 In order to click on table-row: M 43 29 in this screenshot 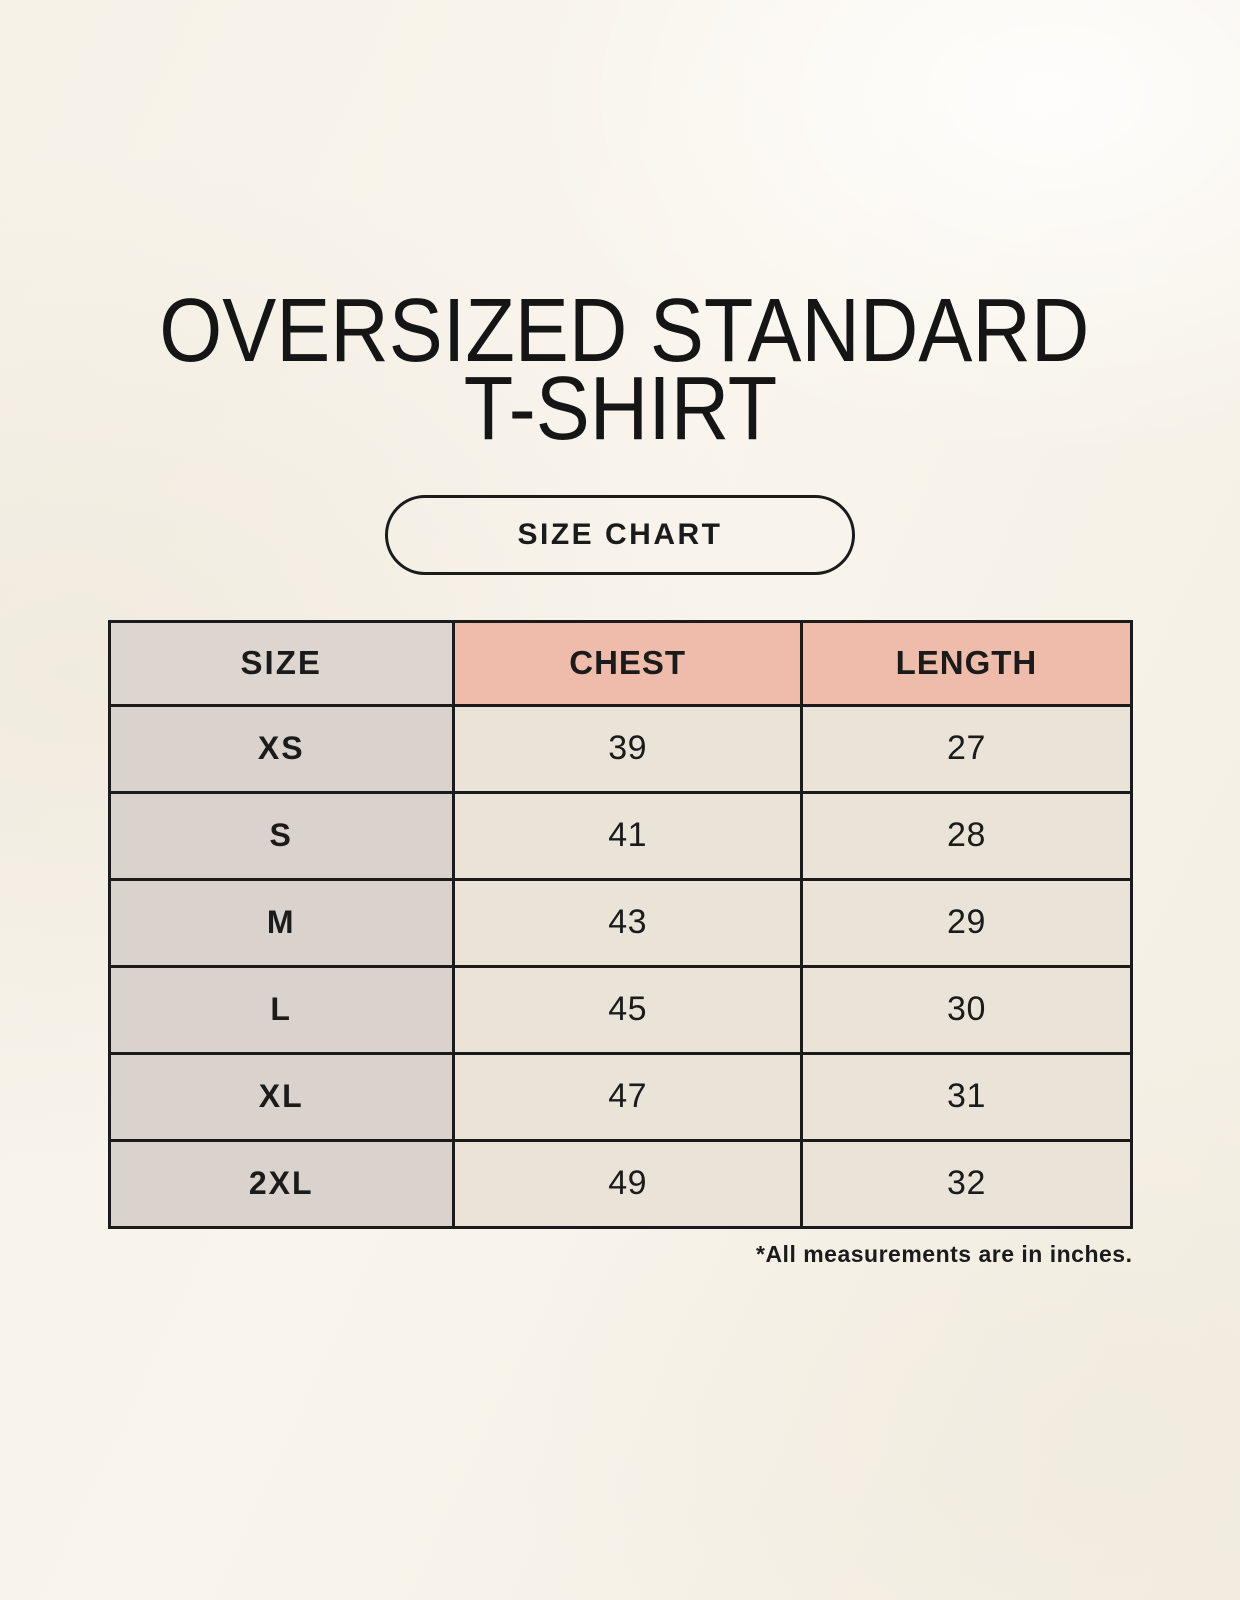, I will do `click(620, 922)`.